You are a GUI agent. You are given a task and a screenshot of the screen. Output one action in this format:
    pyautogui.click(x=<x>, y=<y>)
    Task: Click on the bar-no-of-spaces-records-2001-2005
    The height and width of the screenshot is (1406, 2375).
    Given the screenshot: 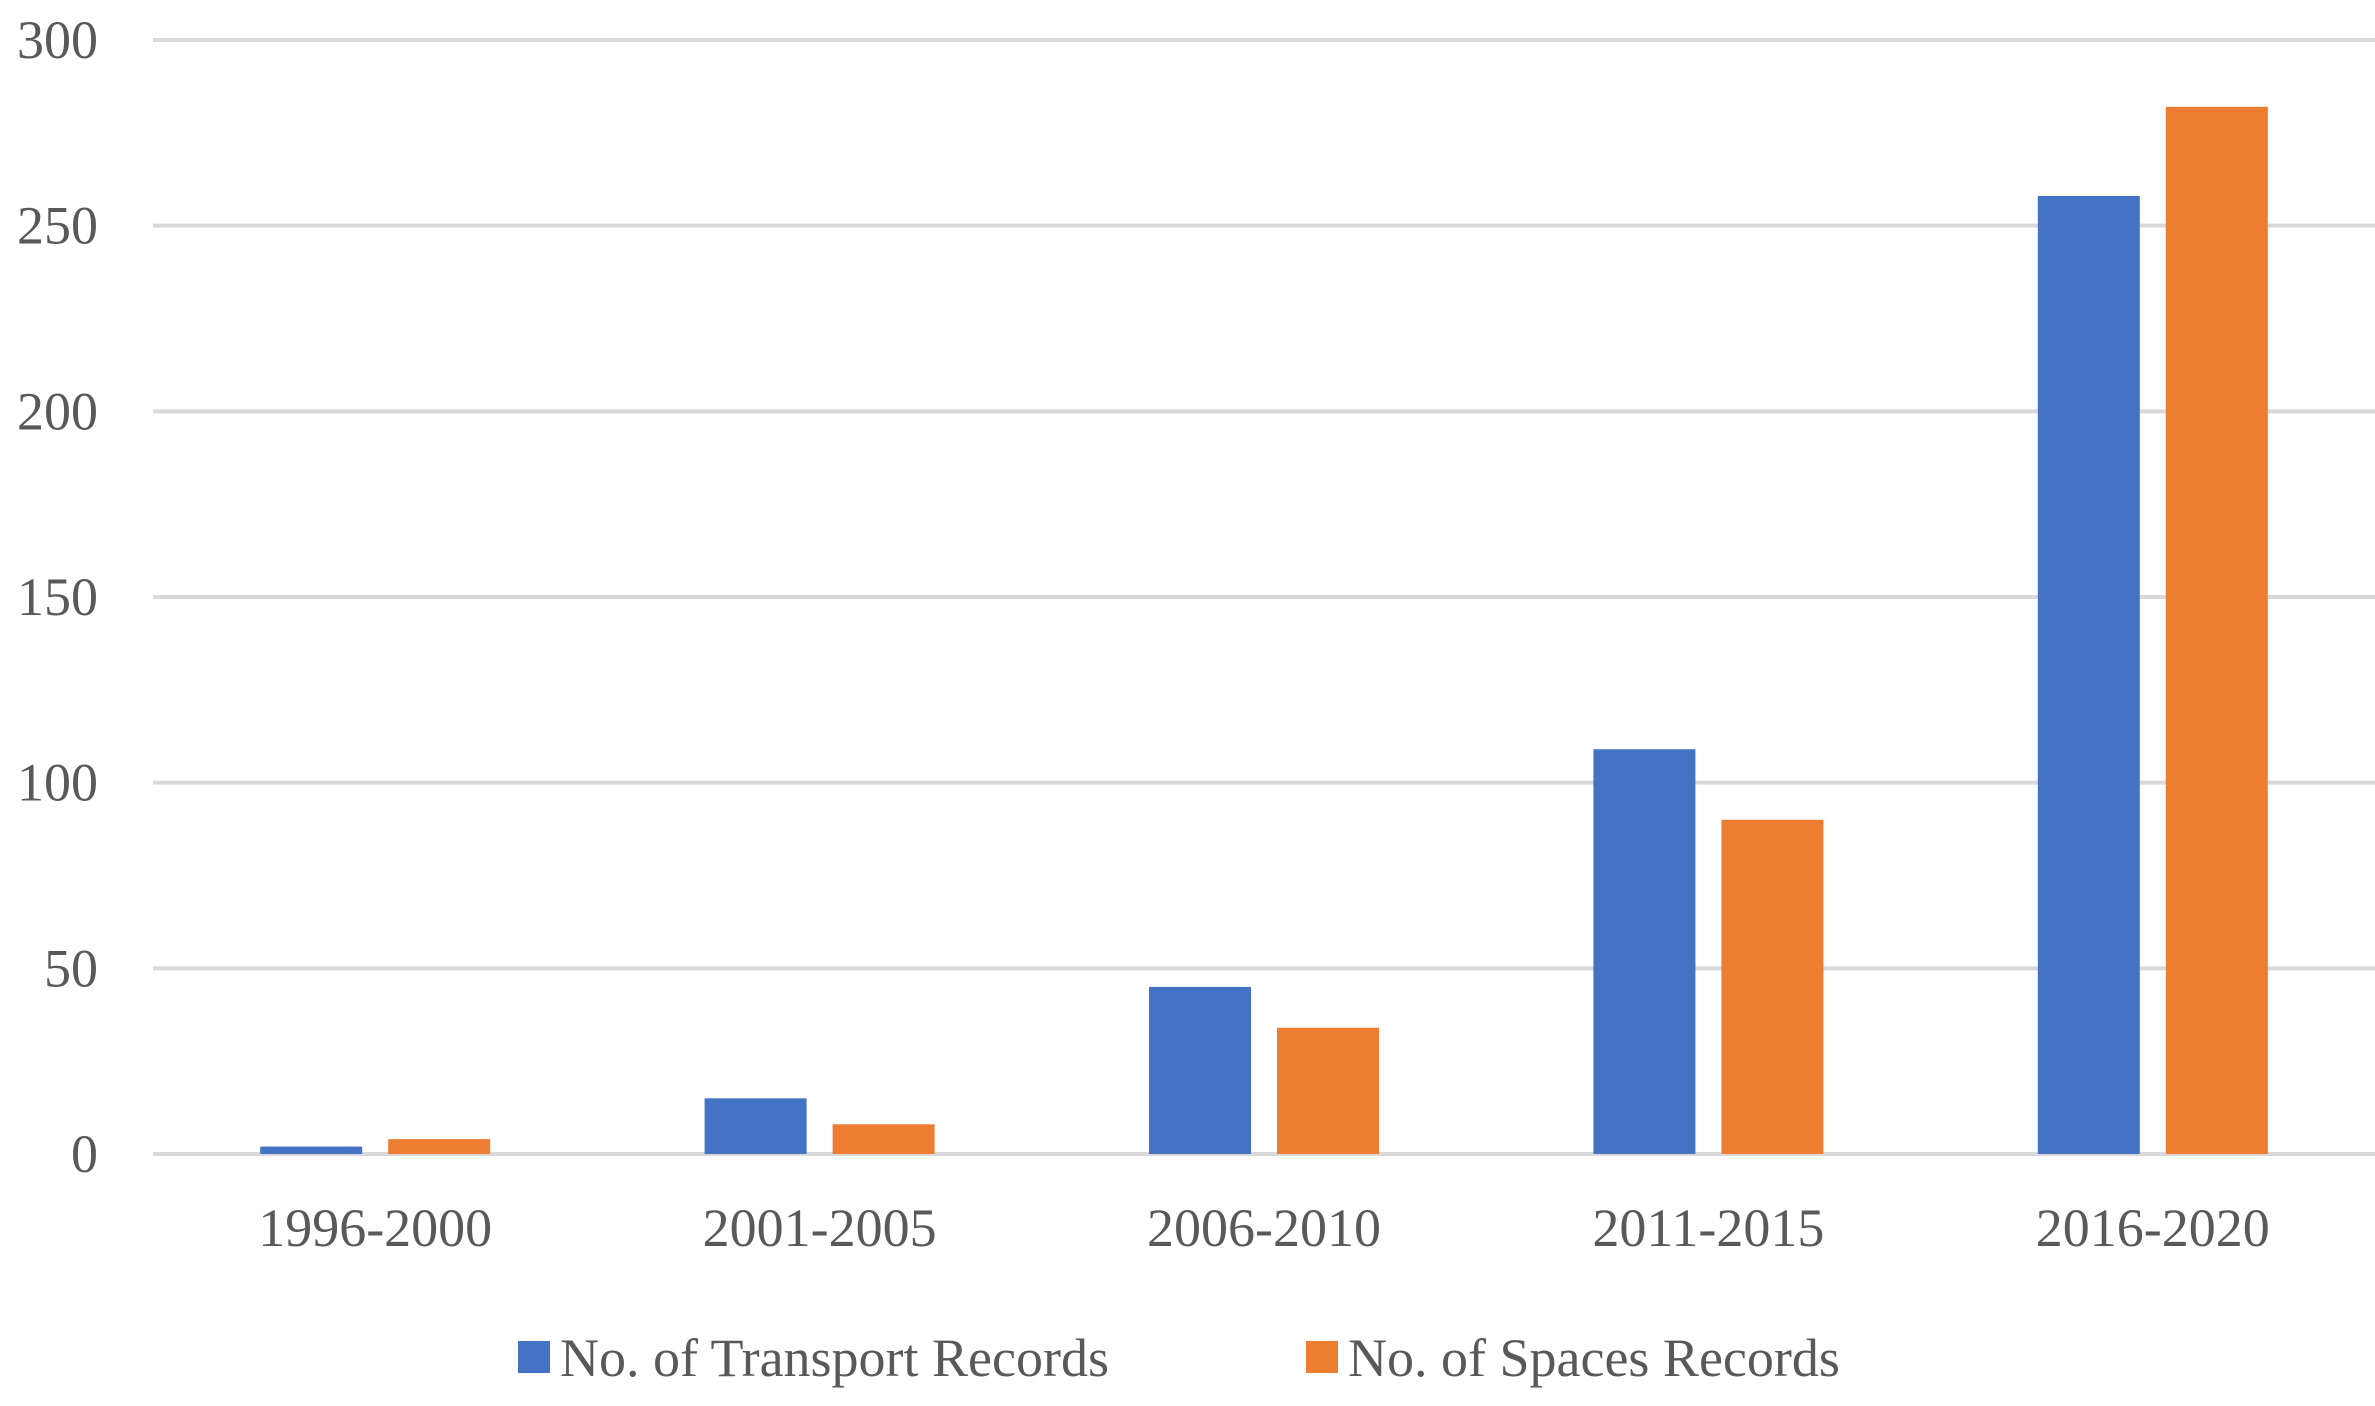 What is the action you would take?
    pyautogui.click(x=883, y=1139)
    